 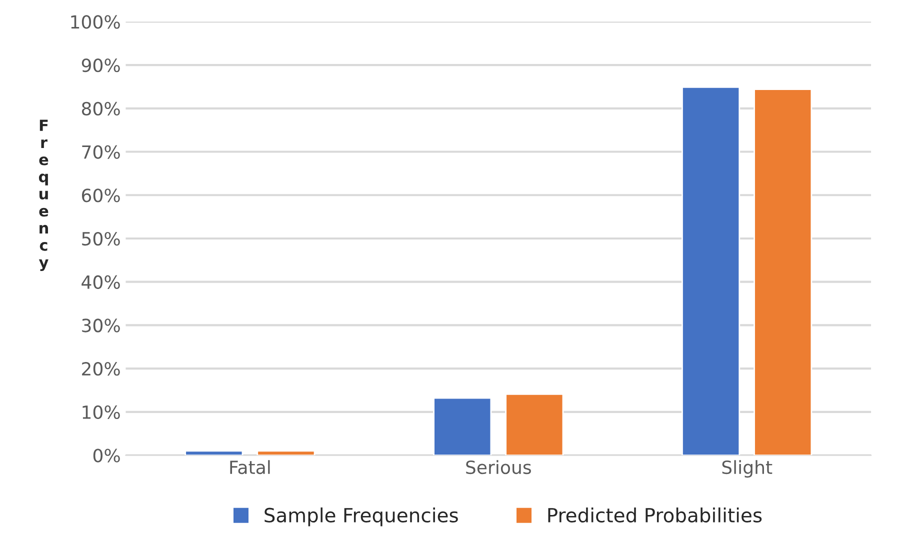 What do you see at coordinates (43, 196) in the screenshot?
I see `text: F r e q u e n c y` at bounding box center [43, 196].